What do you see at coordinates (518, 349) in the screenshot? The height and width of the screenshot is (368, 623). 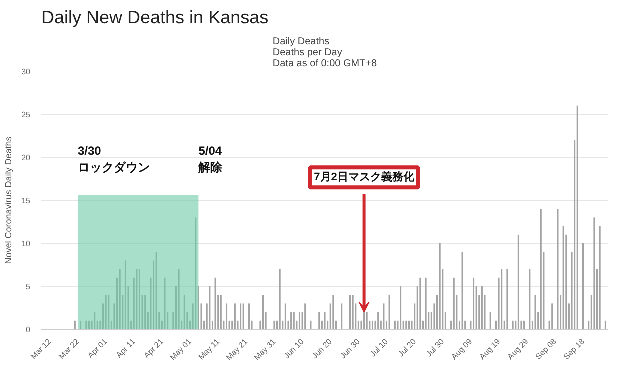 I see `x-tick-label: Aug 29` at bounding box center [518, 349].